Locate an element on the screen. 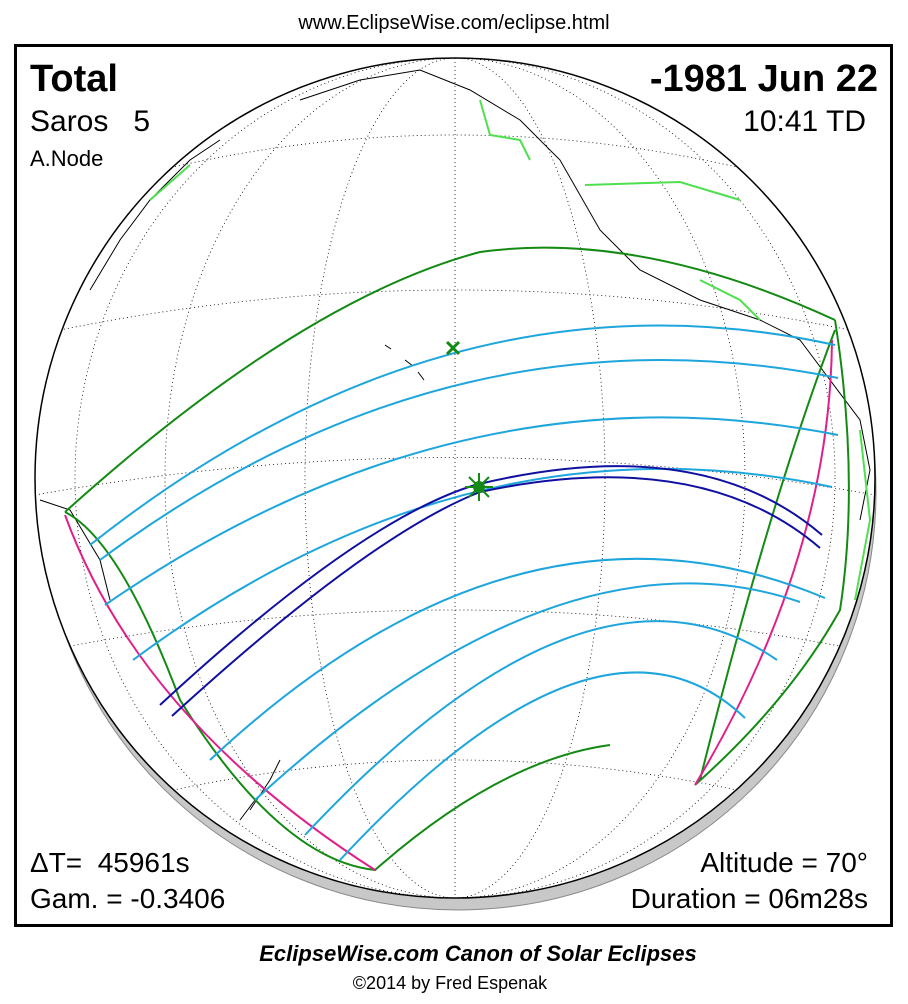 This screenshot has height=1004, width=908. marker-rays is located at coordinates (479, 487).